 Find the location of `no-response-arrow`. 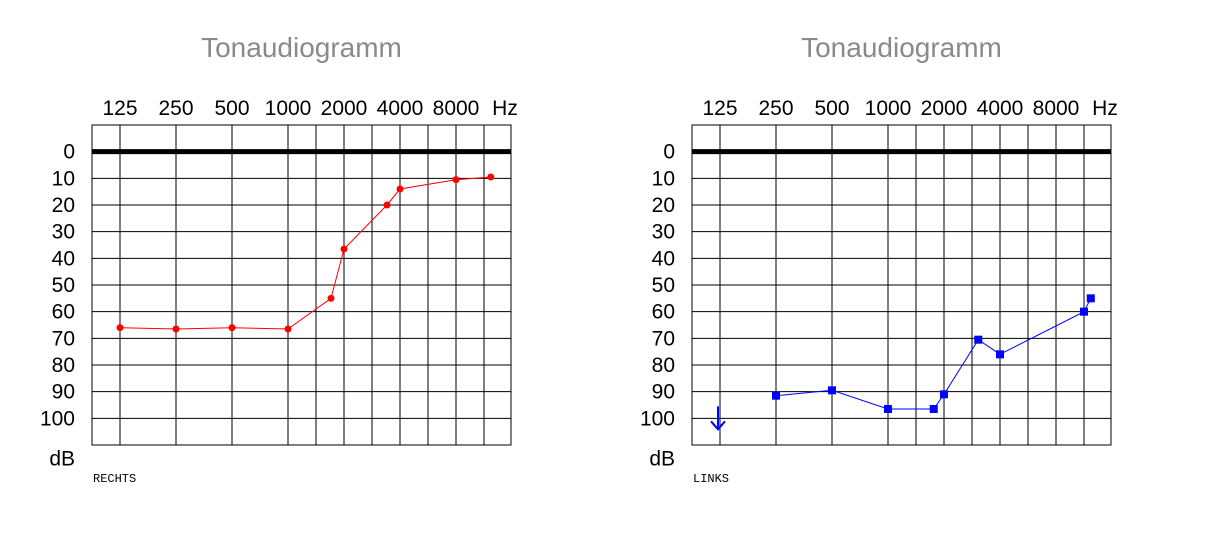

no-response-arrow is located at coordinates (718, 418).